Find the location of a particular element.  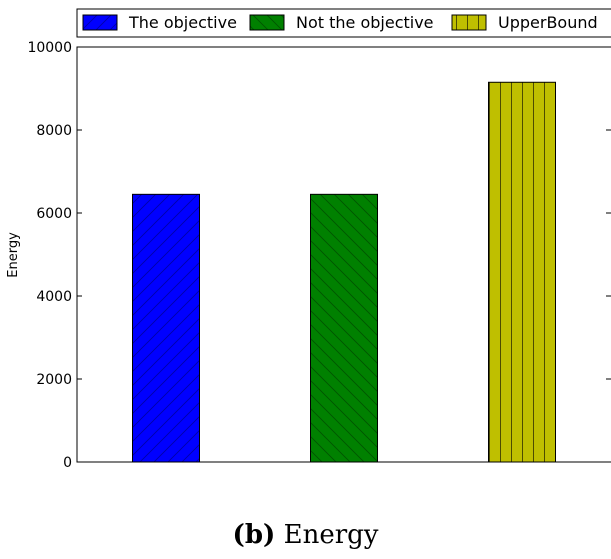

caption-text: Energy is located at coordinates (331, 535).